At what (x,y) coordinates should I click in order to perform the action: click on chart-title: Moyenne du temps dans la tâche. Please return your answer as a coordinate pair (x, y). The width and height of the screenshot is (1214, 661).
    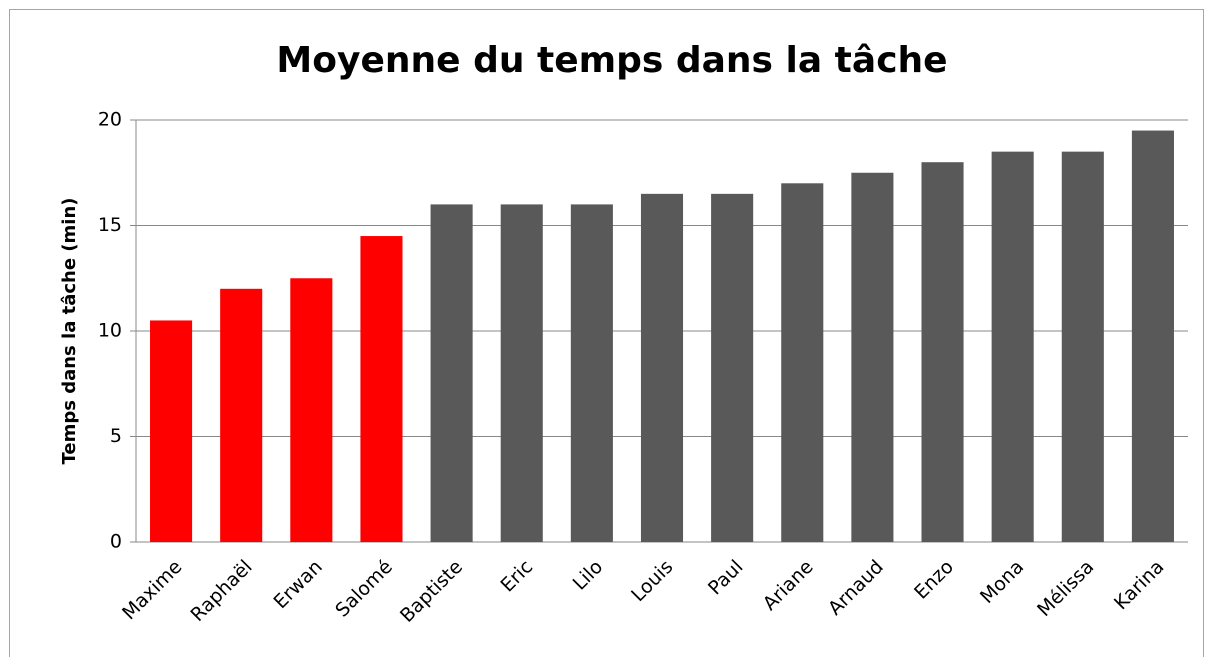
    Looking at the image, I should click on (611, 60).